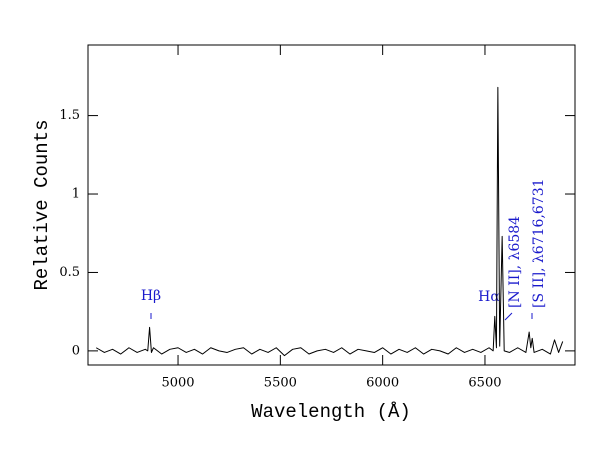  What do you see at coordinates (484, 383) in the screenshot?
I see `x-tick-label: 6500` at bounding box center [484, 383].